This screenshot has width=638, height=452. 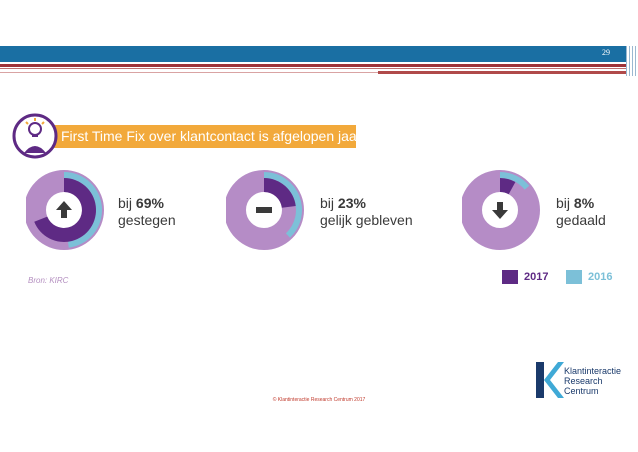 I want to click on legend-label-2017: 2017, so click(x=536, y=277).